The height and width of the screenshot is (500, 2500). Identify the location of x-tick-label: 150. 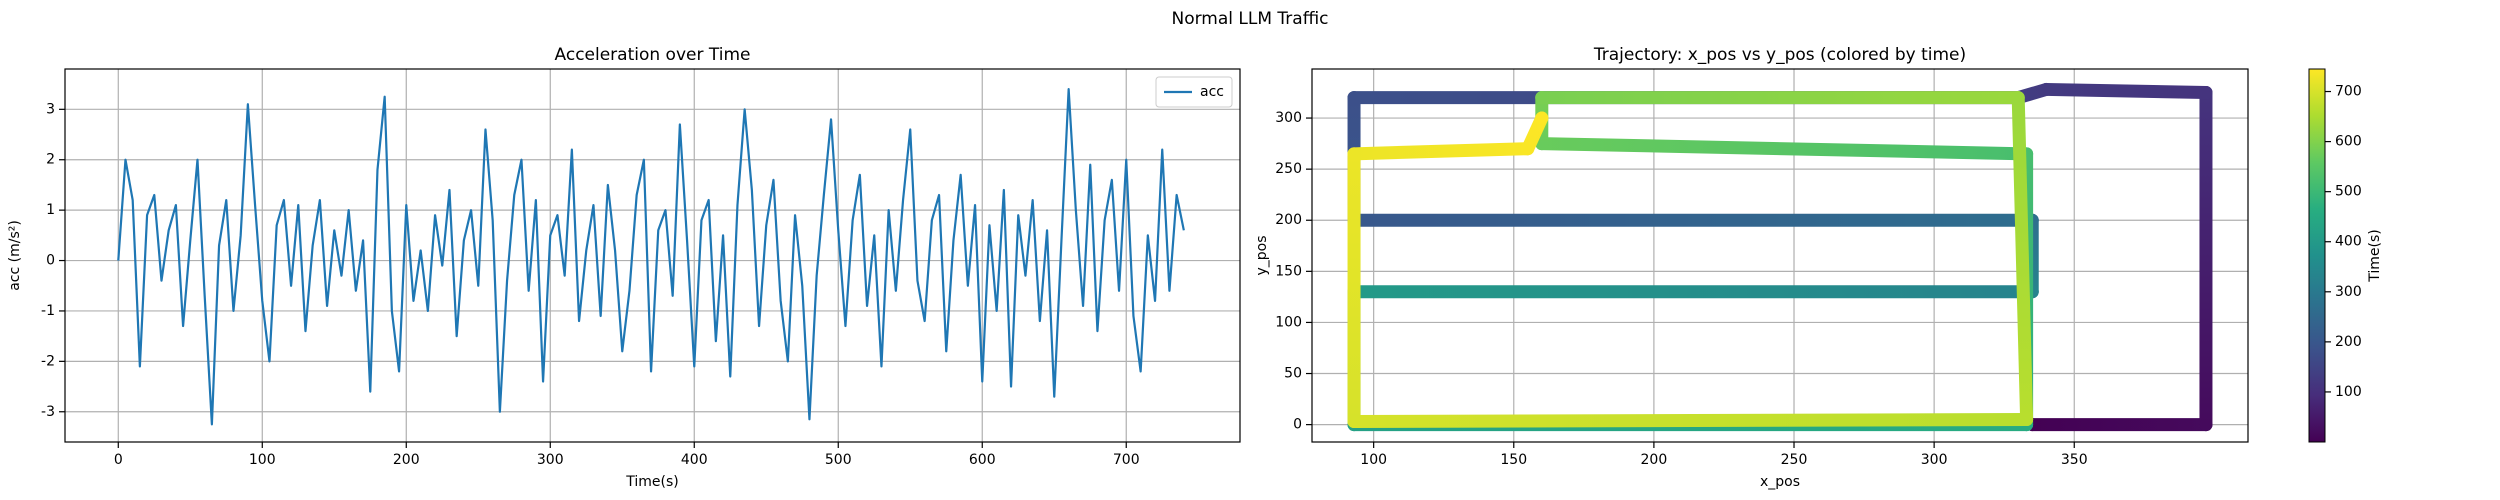
(1513, 460).